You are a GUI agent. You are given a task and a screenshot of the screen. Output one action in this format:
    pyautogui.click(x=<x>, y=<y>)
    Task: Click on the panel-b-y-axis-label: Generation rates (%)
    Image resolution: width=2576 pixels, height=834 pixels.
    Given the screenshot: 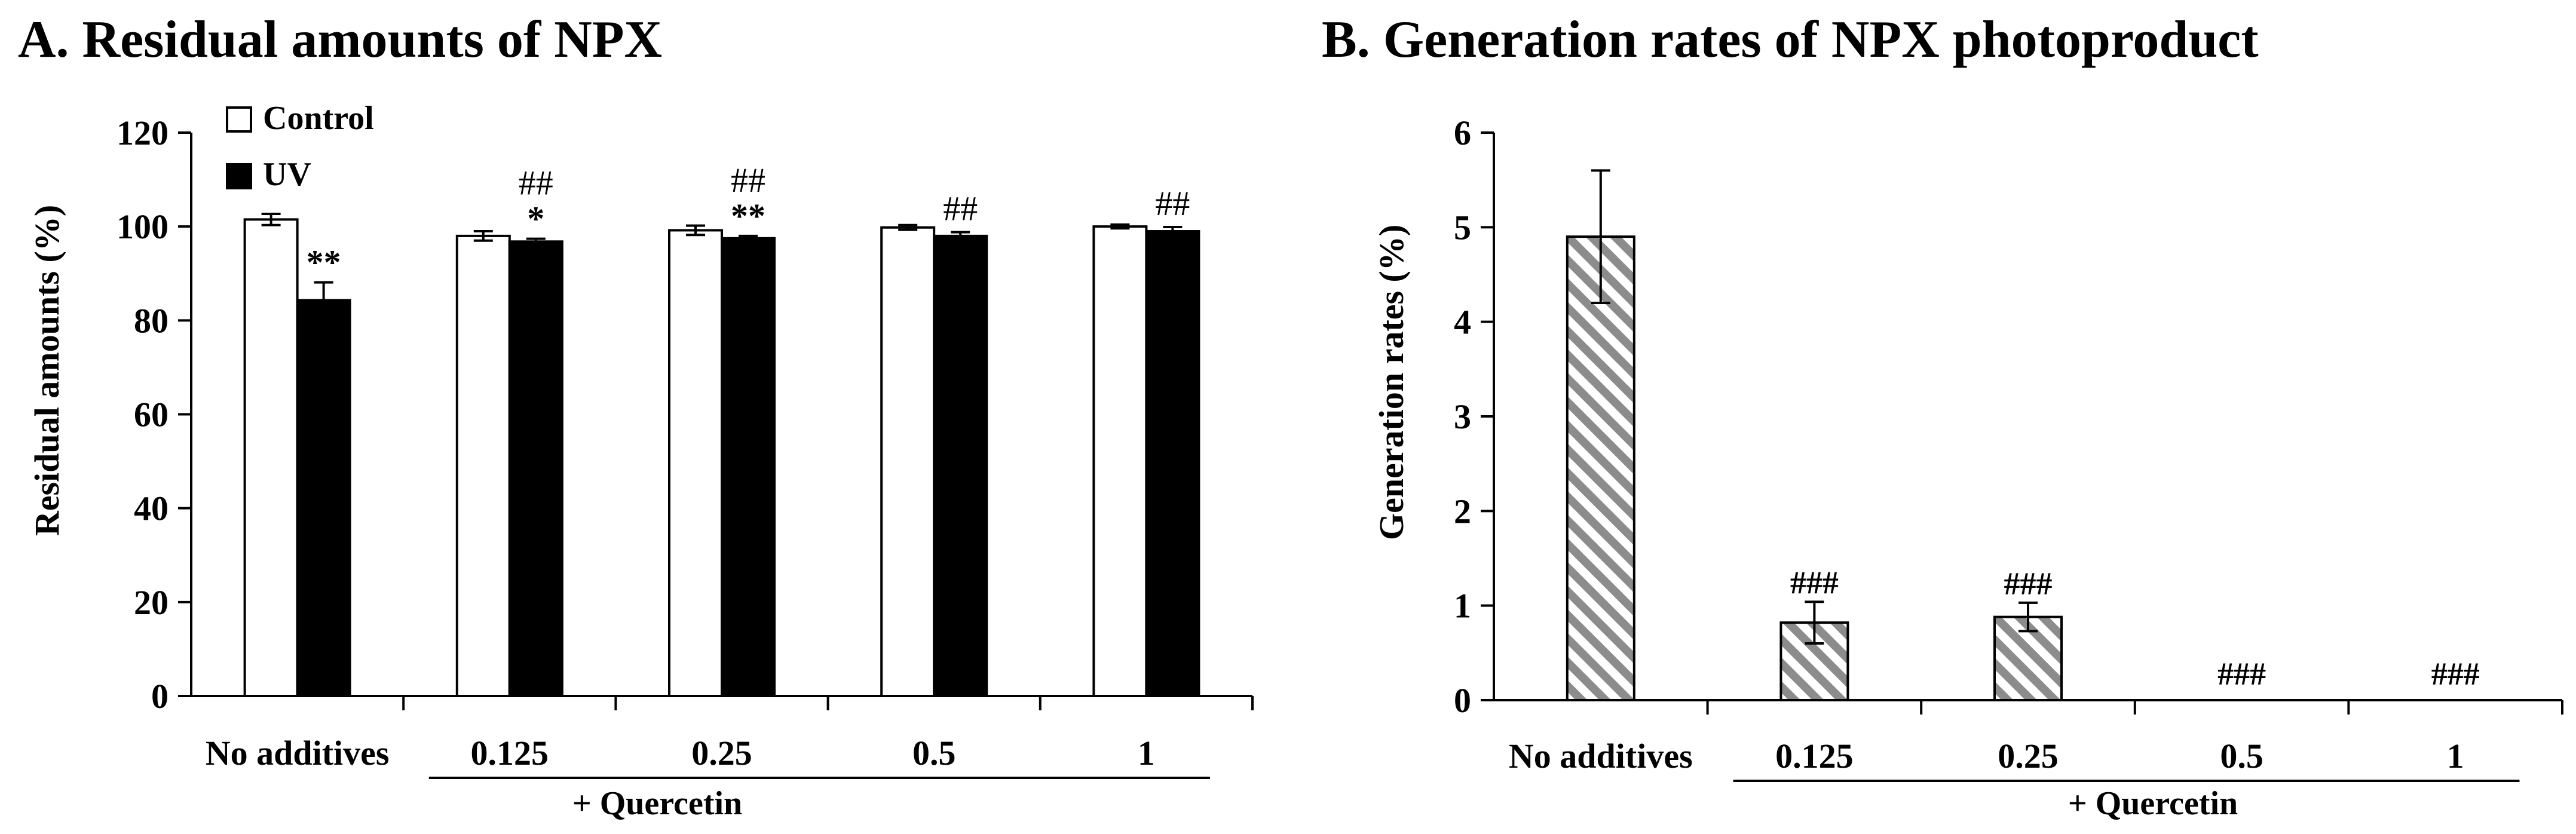 What is the action you would take?
    pyautogui.click(x=1392, y=382)
    